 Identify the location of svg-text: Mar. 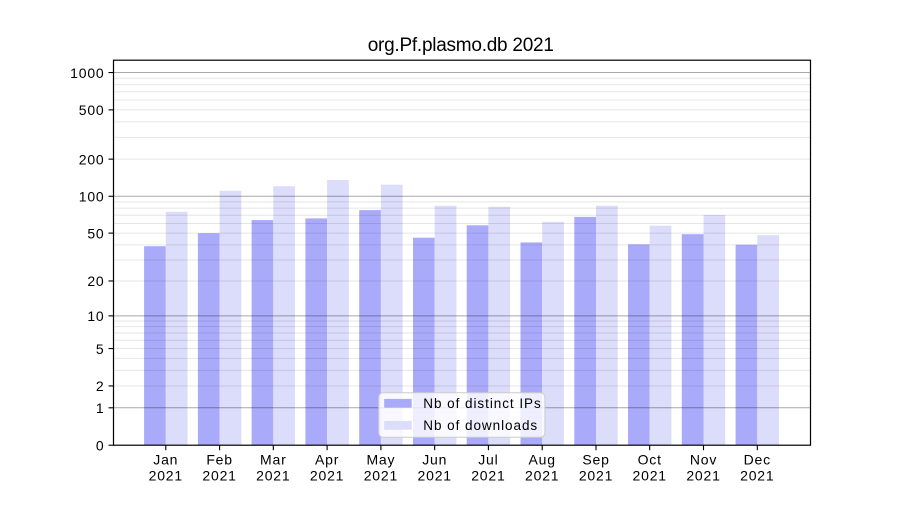
(273, 460).